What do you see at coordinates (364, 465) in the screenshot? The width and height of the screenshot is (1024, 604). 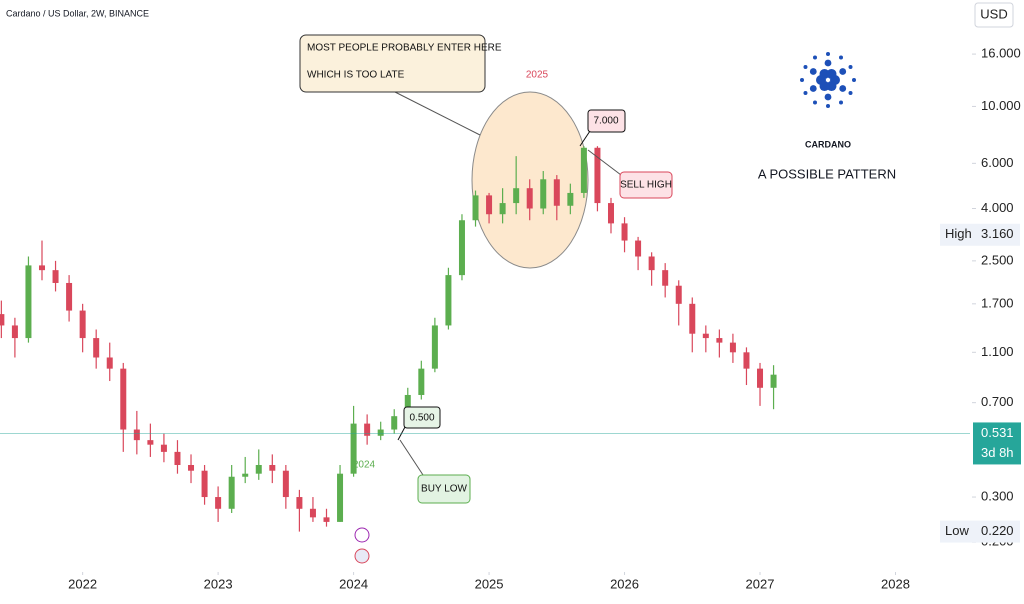 I see `year-label: 2024` at bounding box center [364, 465].